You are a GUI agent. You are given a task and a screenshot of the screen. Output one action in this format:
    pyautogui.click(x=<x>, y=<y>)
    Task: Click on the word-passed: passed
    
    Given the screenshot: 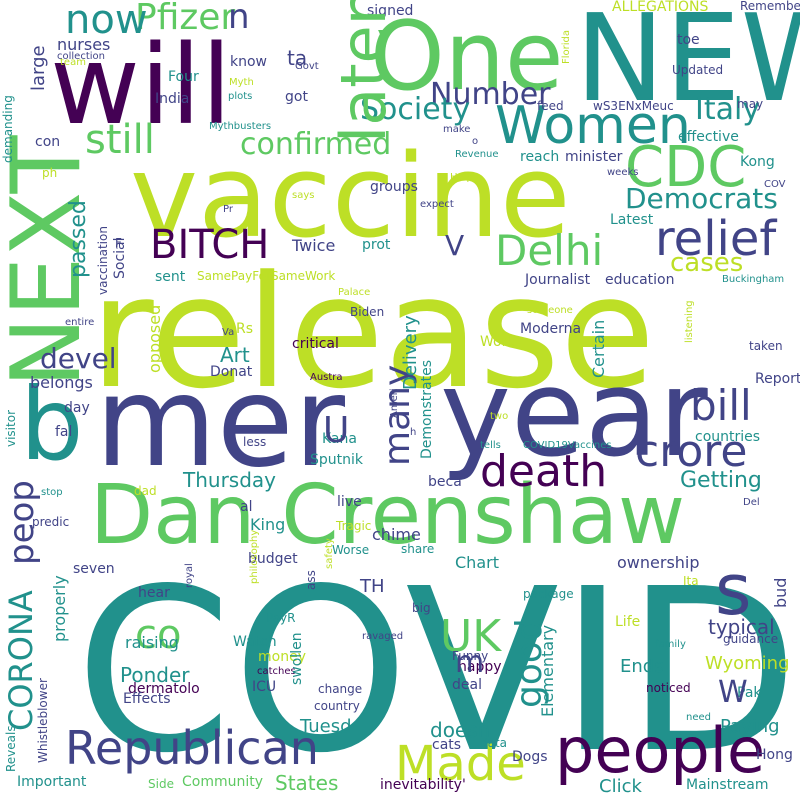 What is the action you would take?
    pyautogui.click(x=78, y=239)
    